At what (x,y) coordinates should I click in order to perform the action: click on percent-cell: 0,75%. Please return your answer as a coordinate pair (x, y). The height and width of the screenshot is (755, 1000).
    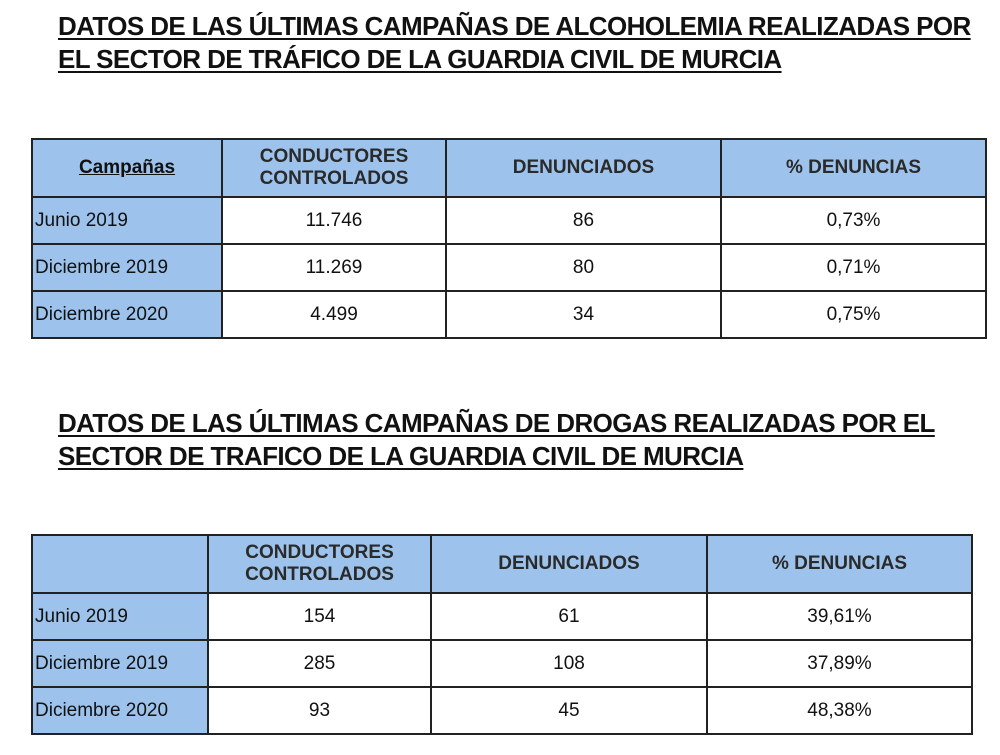
    Looking at the image, I should click on (853, 314).